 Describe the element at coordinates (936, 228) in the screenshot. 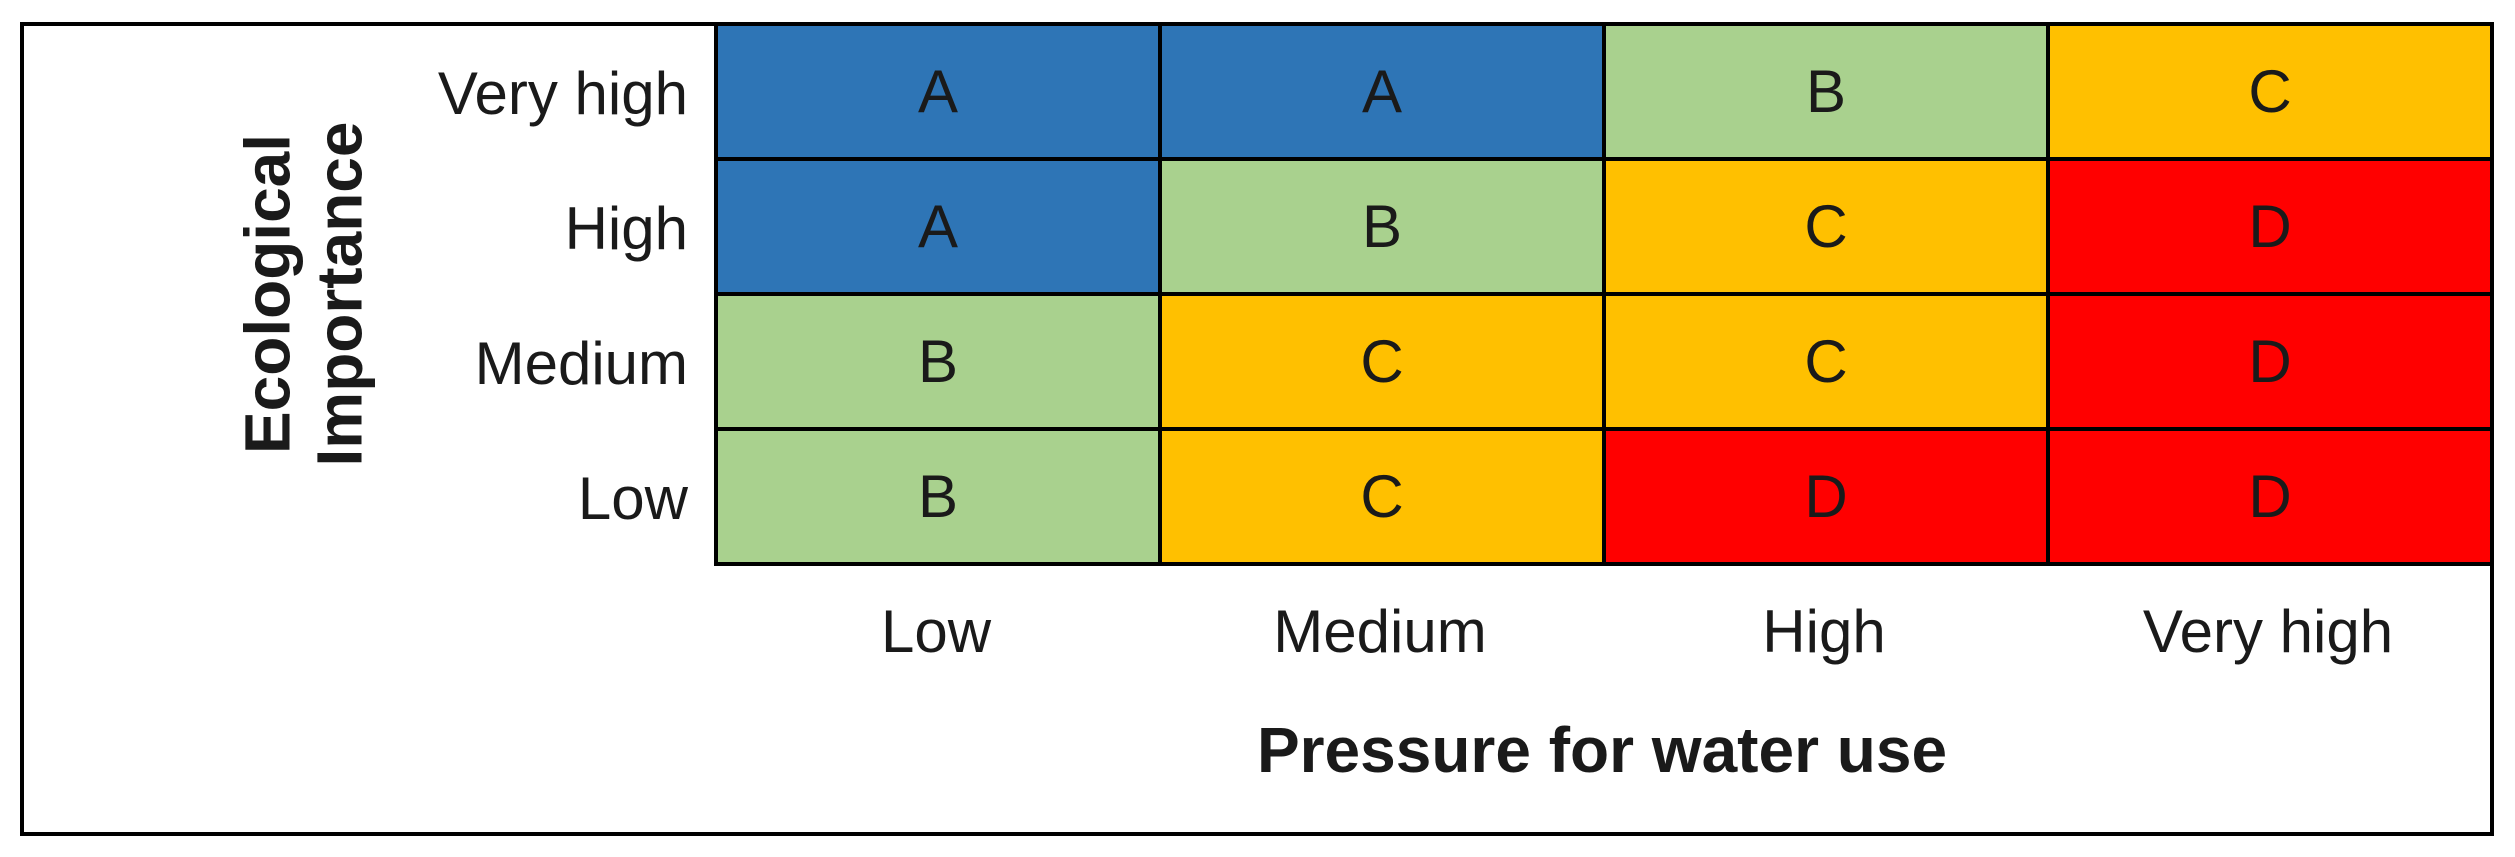

I see `matrix-cell-r2c1: A` at that location.